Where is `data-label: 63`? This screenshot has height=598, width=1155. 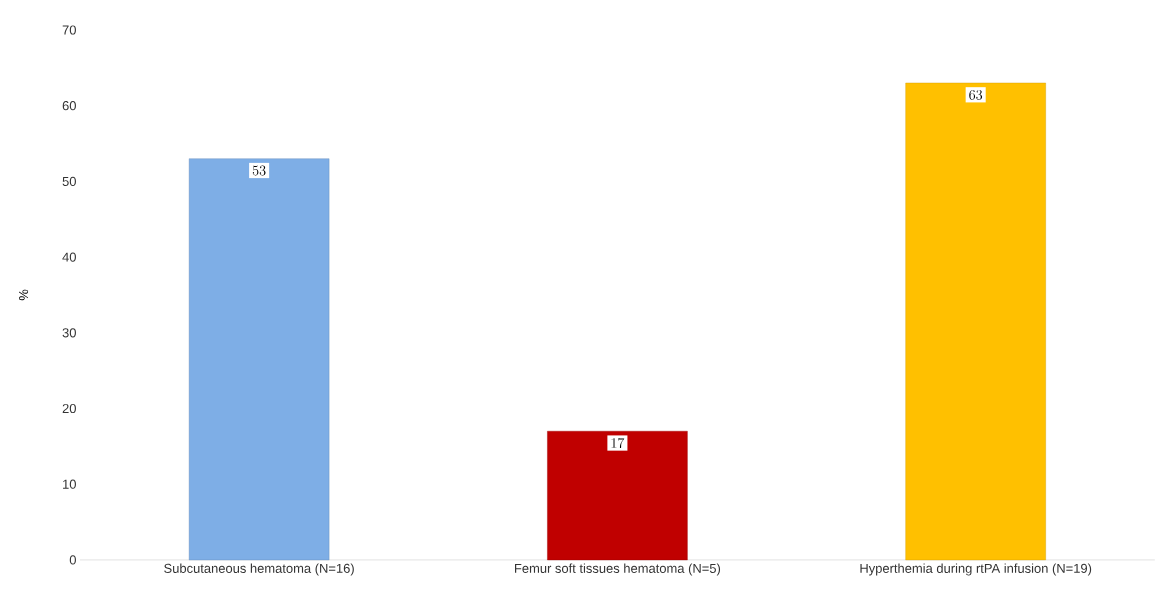 data-label: 63 is located at coordinates (976, 94).